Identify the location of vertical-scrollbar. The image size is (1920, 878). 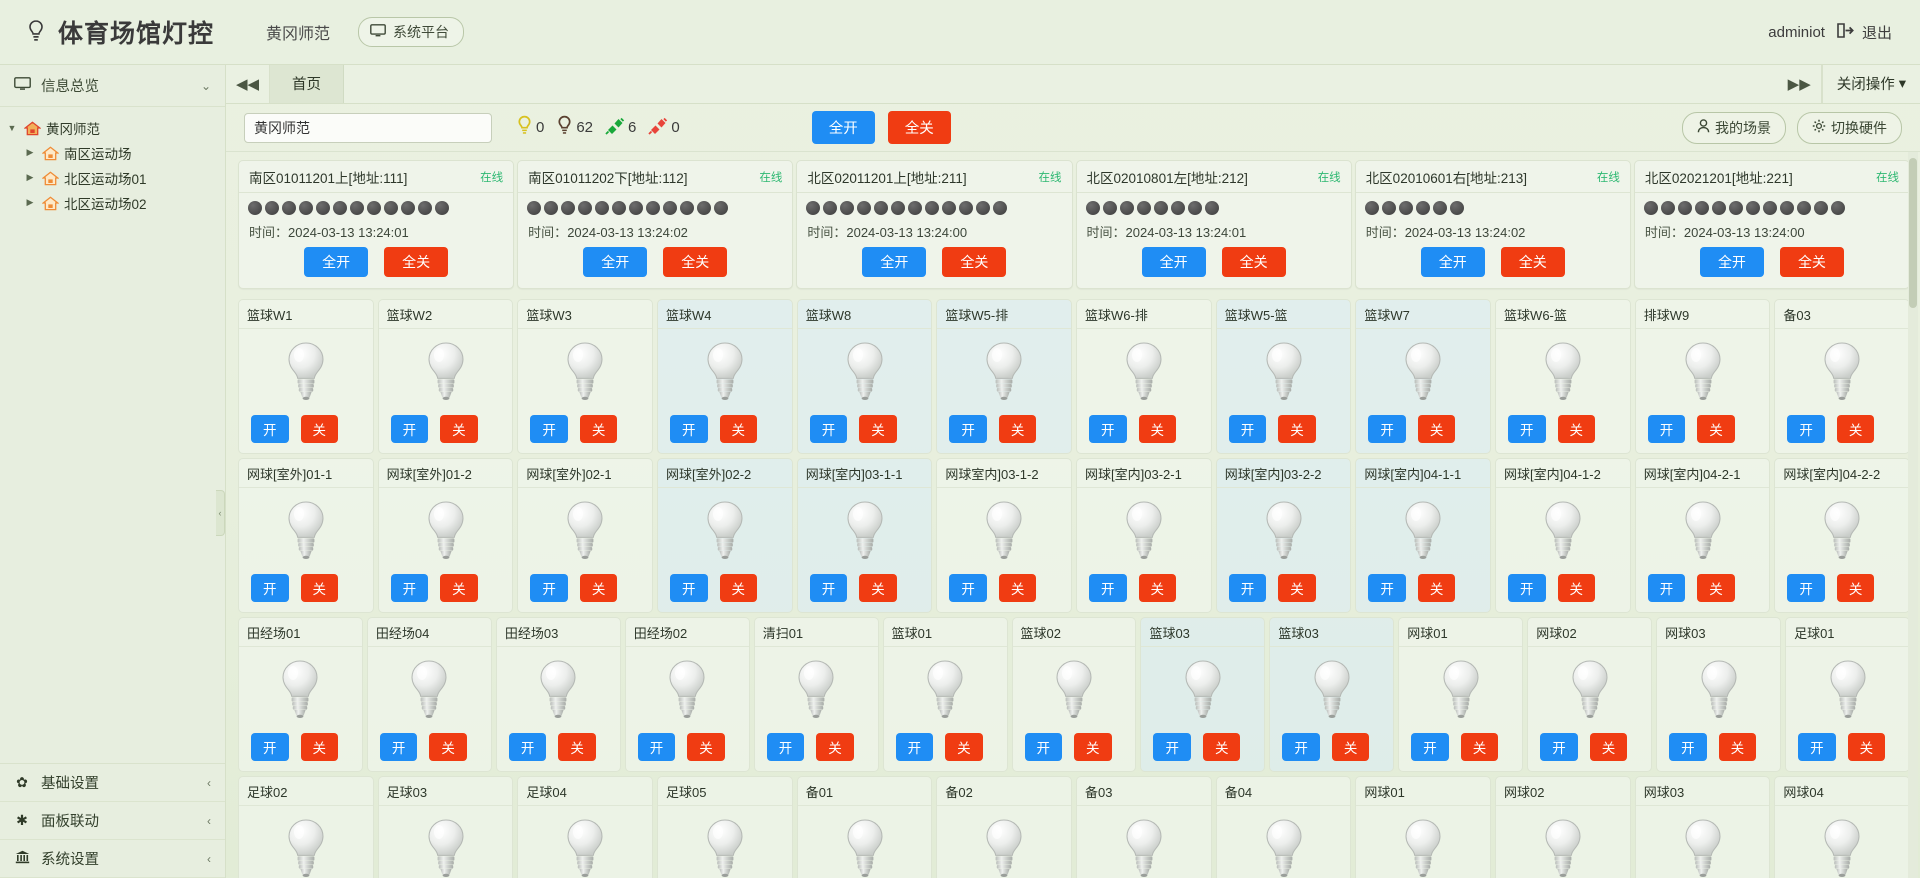
(1913, 515).